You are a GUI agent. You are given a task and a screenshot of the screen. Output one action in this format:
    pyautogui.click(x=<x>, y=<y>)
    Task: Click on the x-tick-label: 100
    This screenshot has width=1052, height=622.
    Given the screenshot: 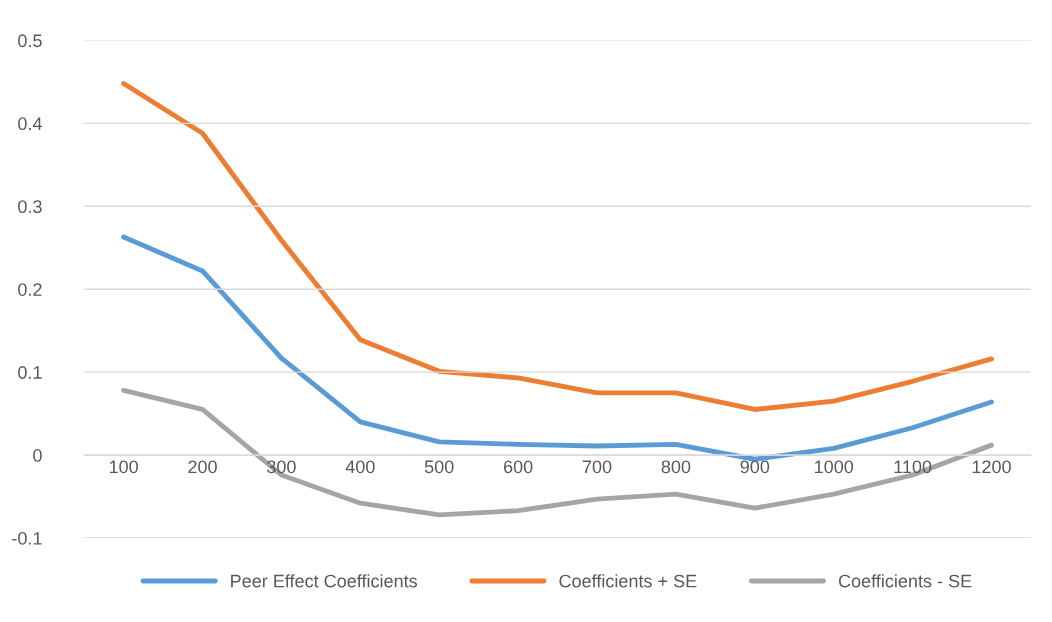 What is the action you would take?
    pyautogui.click(x=123, y=467)
    